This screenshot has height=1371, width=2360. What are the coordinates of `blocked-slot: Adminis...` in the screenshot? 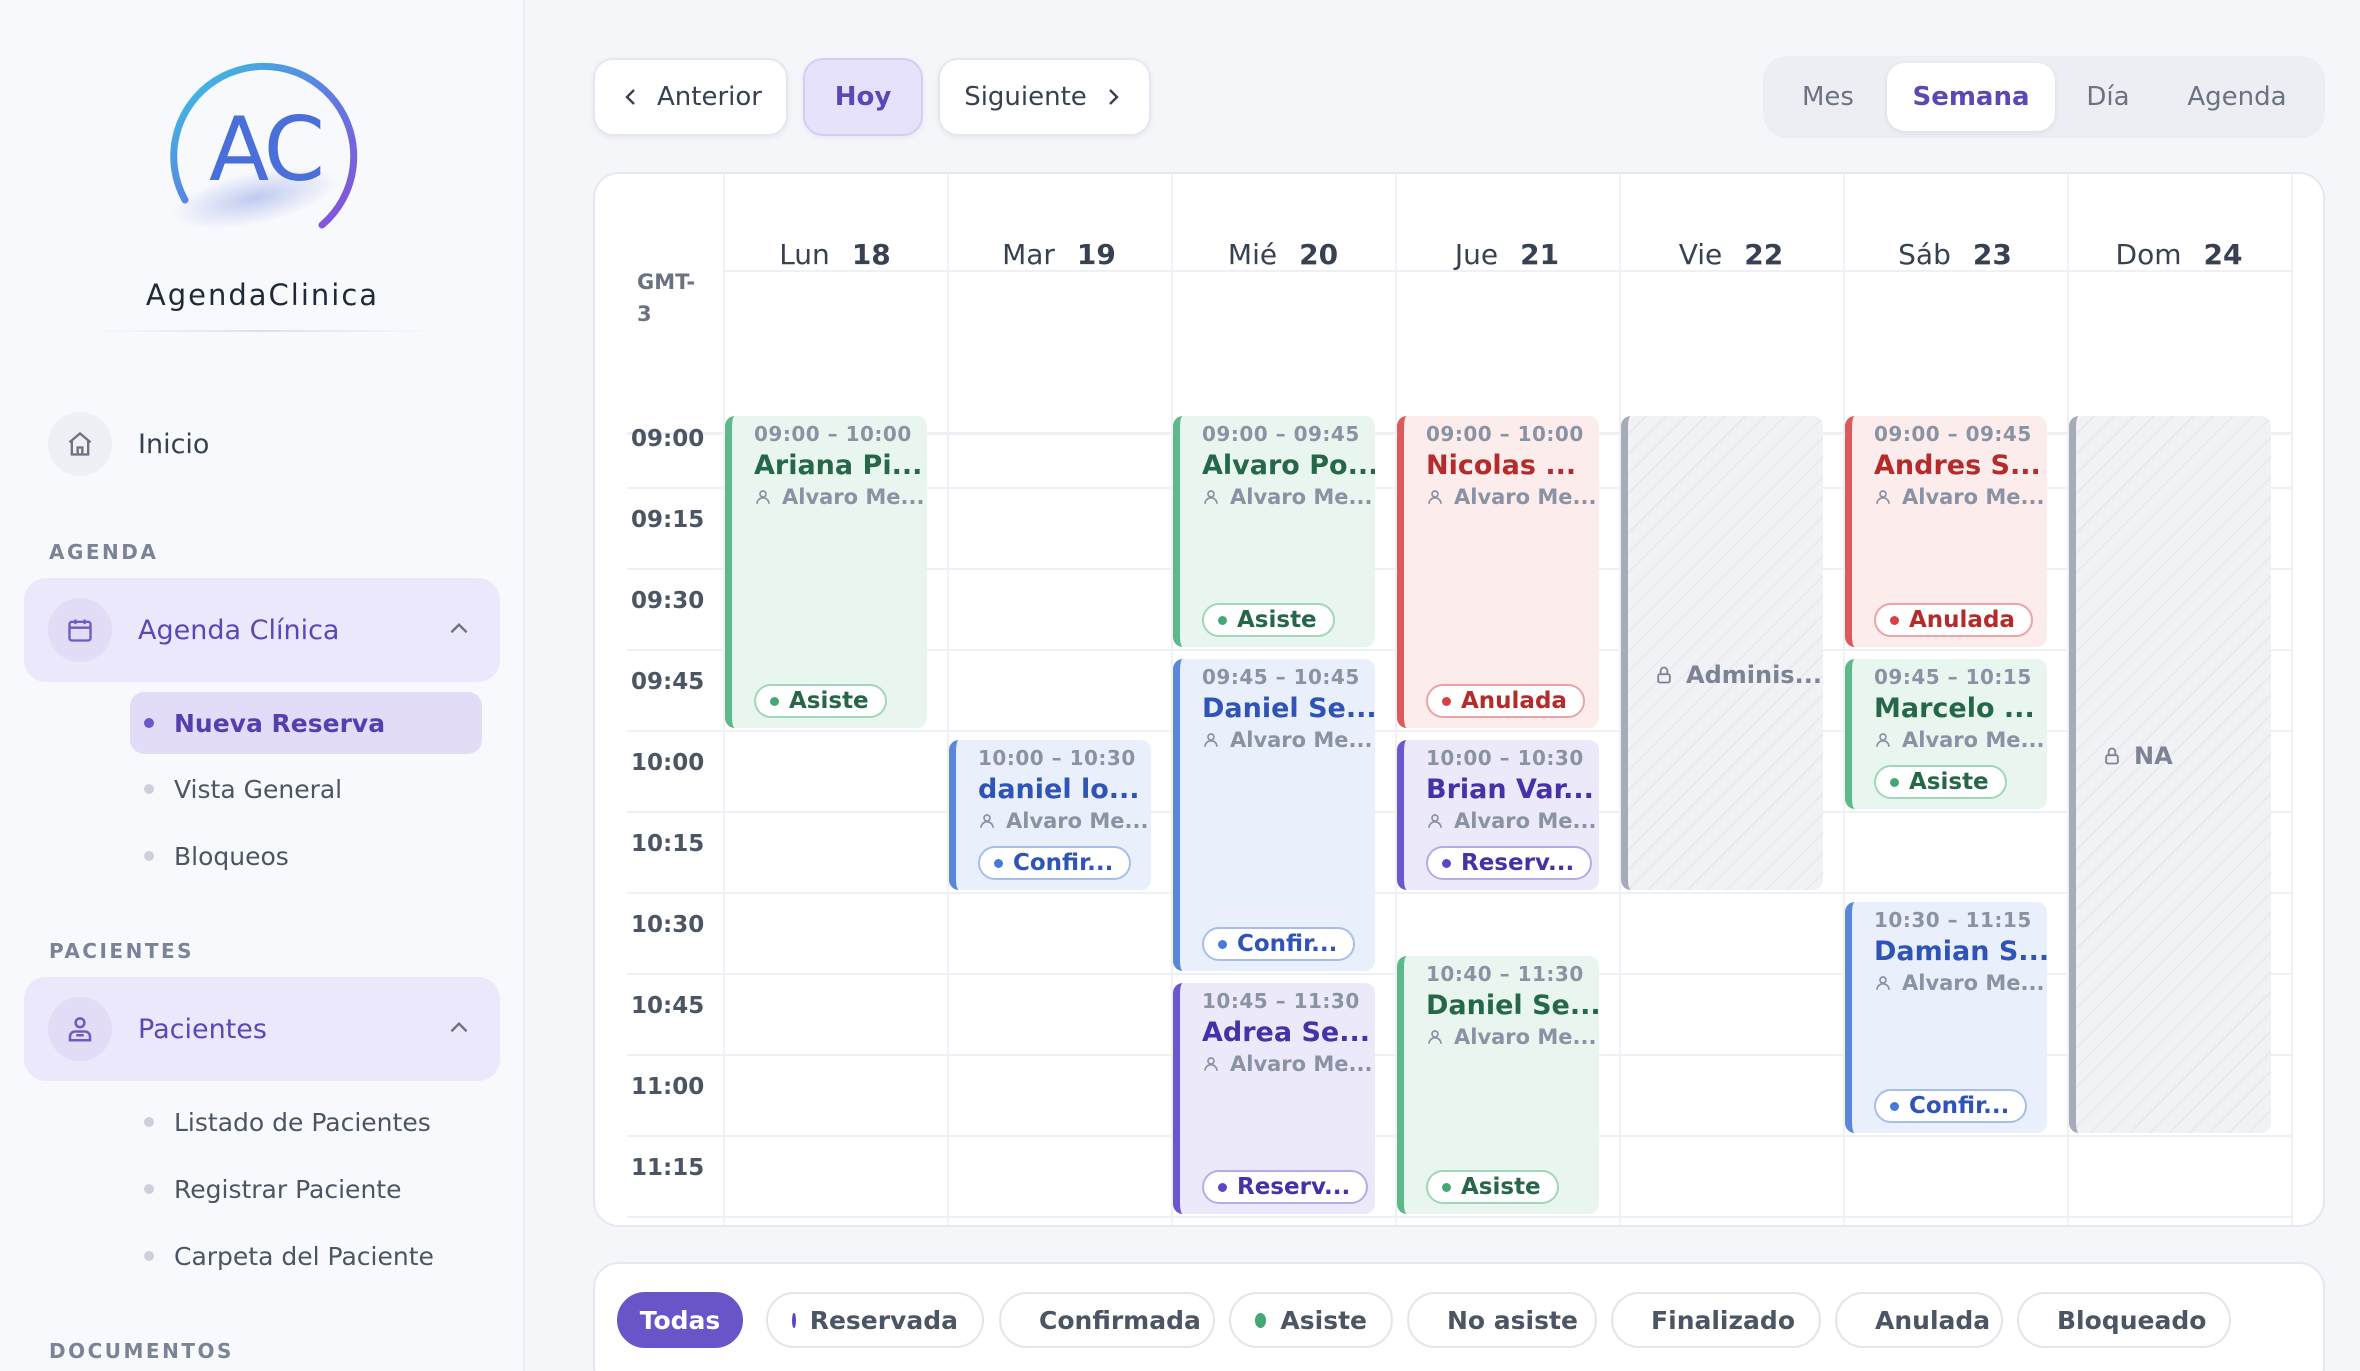 It's located at (1722, 653).